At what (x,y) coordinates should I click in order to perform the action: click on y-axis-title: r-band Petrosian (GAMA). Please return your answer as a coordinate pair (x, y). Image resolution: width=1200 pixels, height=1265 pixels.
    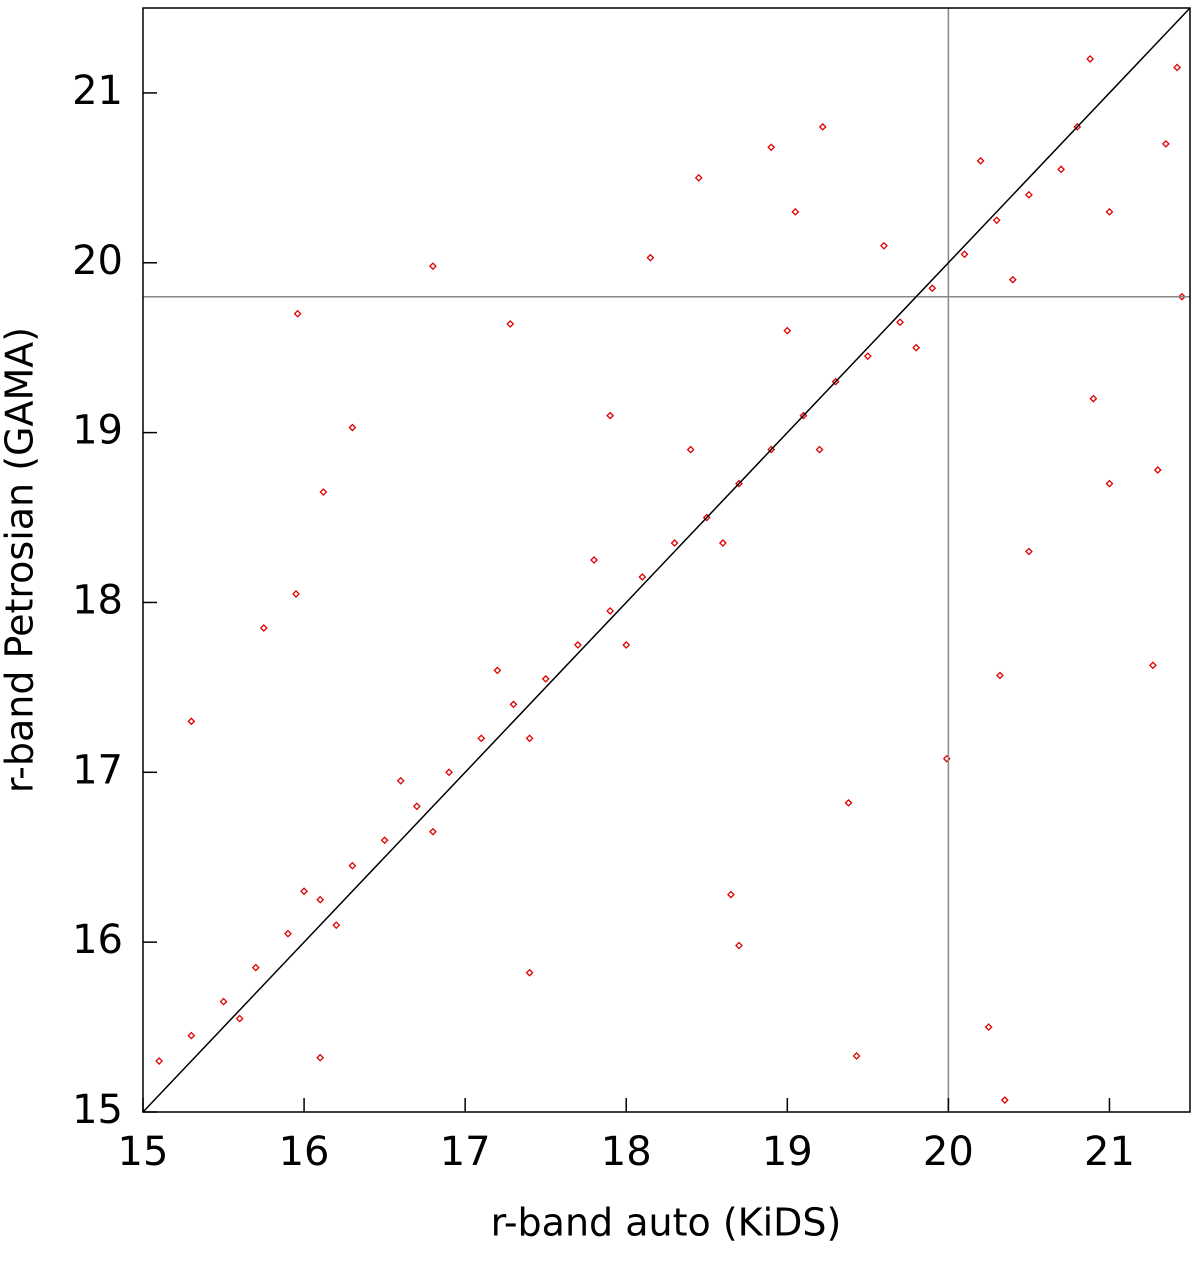
    Looking at the image, I should click on (21, 560).